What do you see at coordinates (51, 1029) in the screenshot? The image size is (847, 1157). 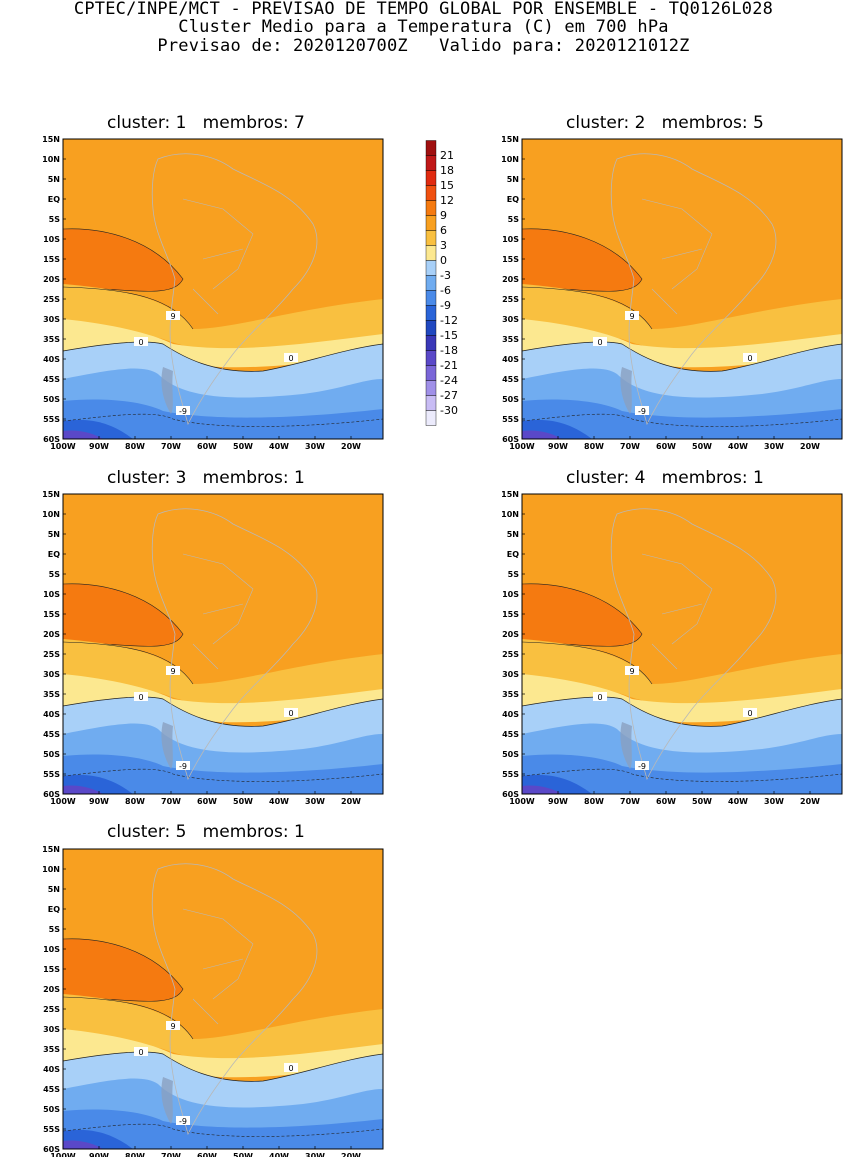 I see `lat-tick-label: 30S` at bounding box center [51, 1029].